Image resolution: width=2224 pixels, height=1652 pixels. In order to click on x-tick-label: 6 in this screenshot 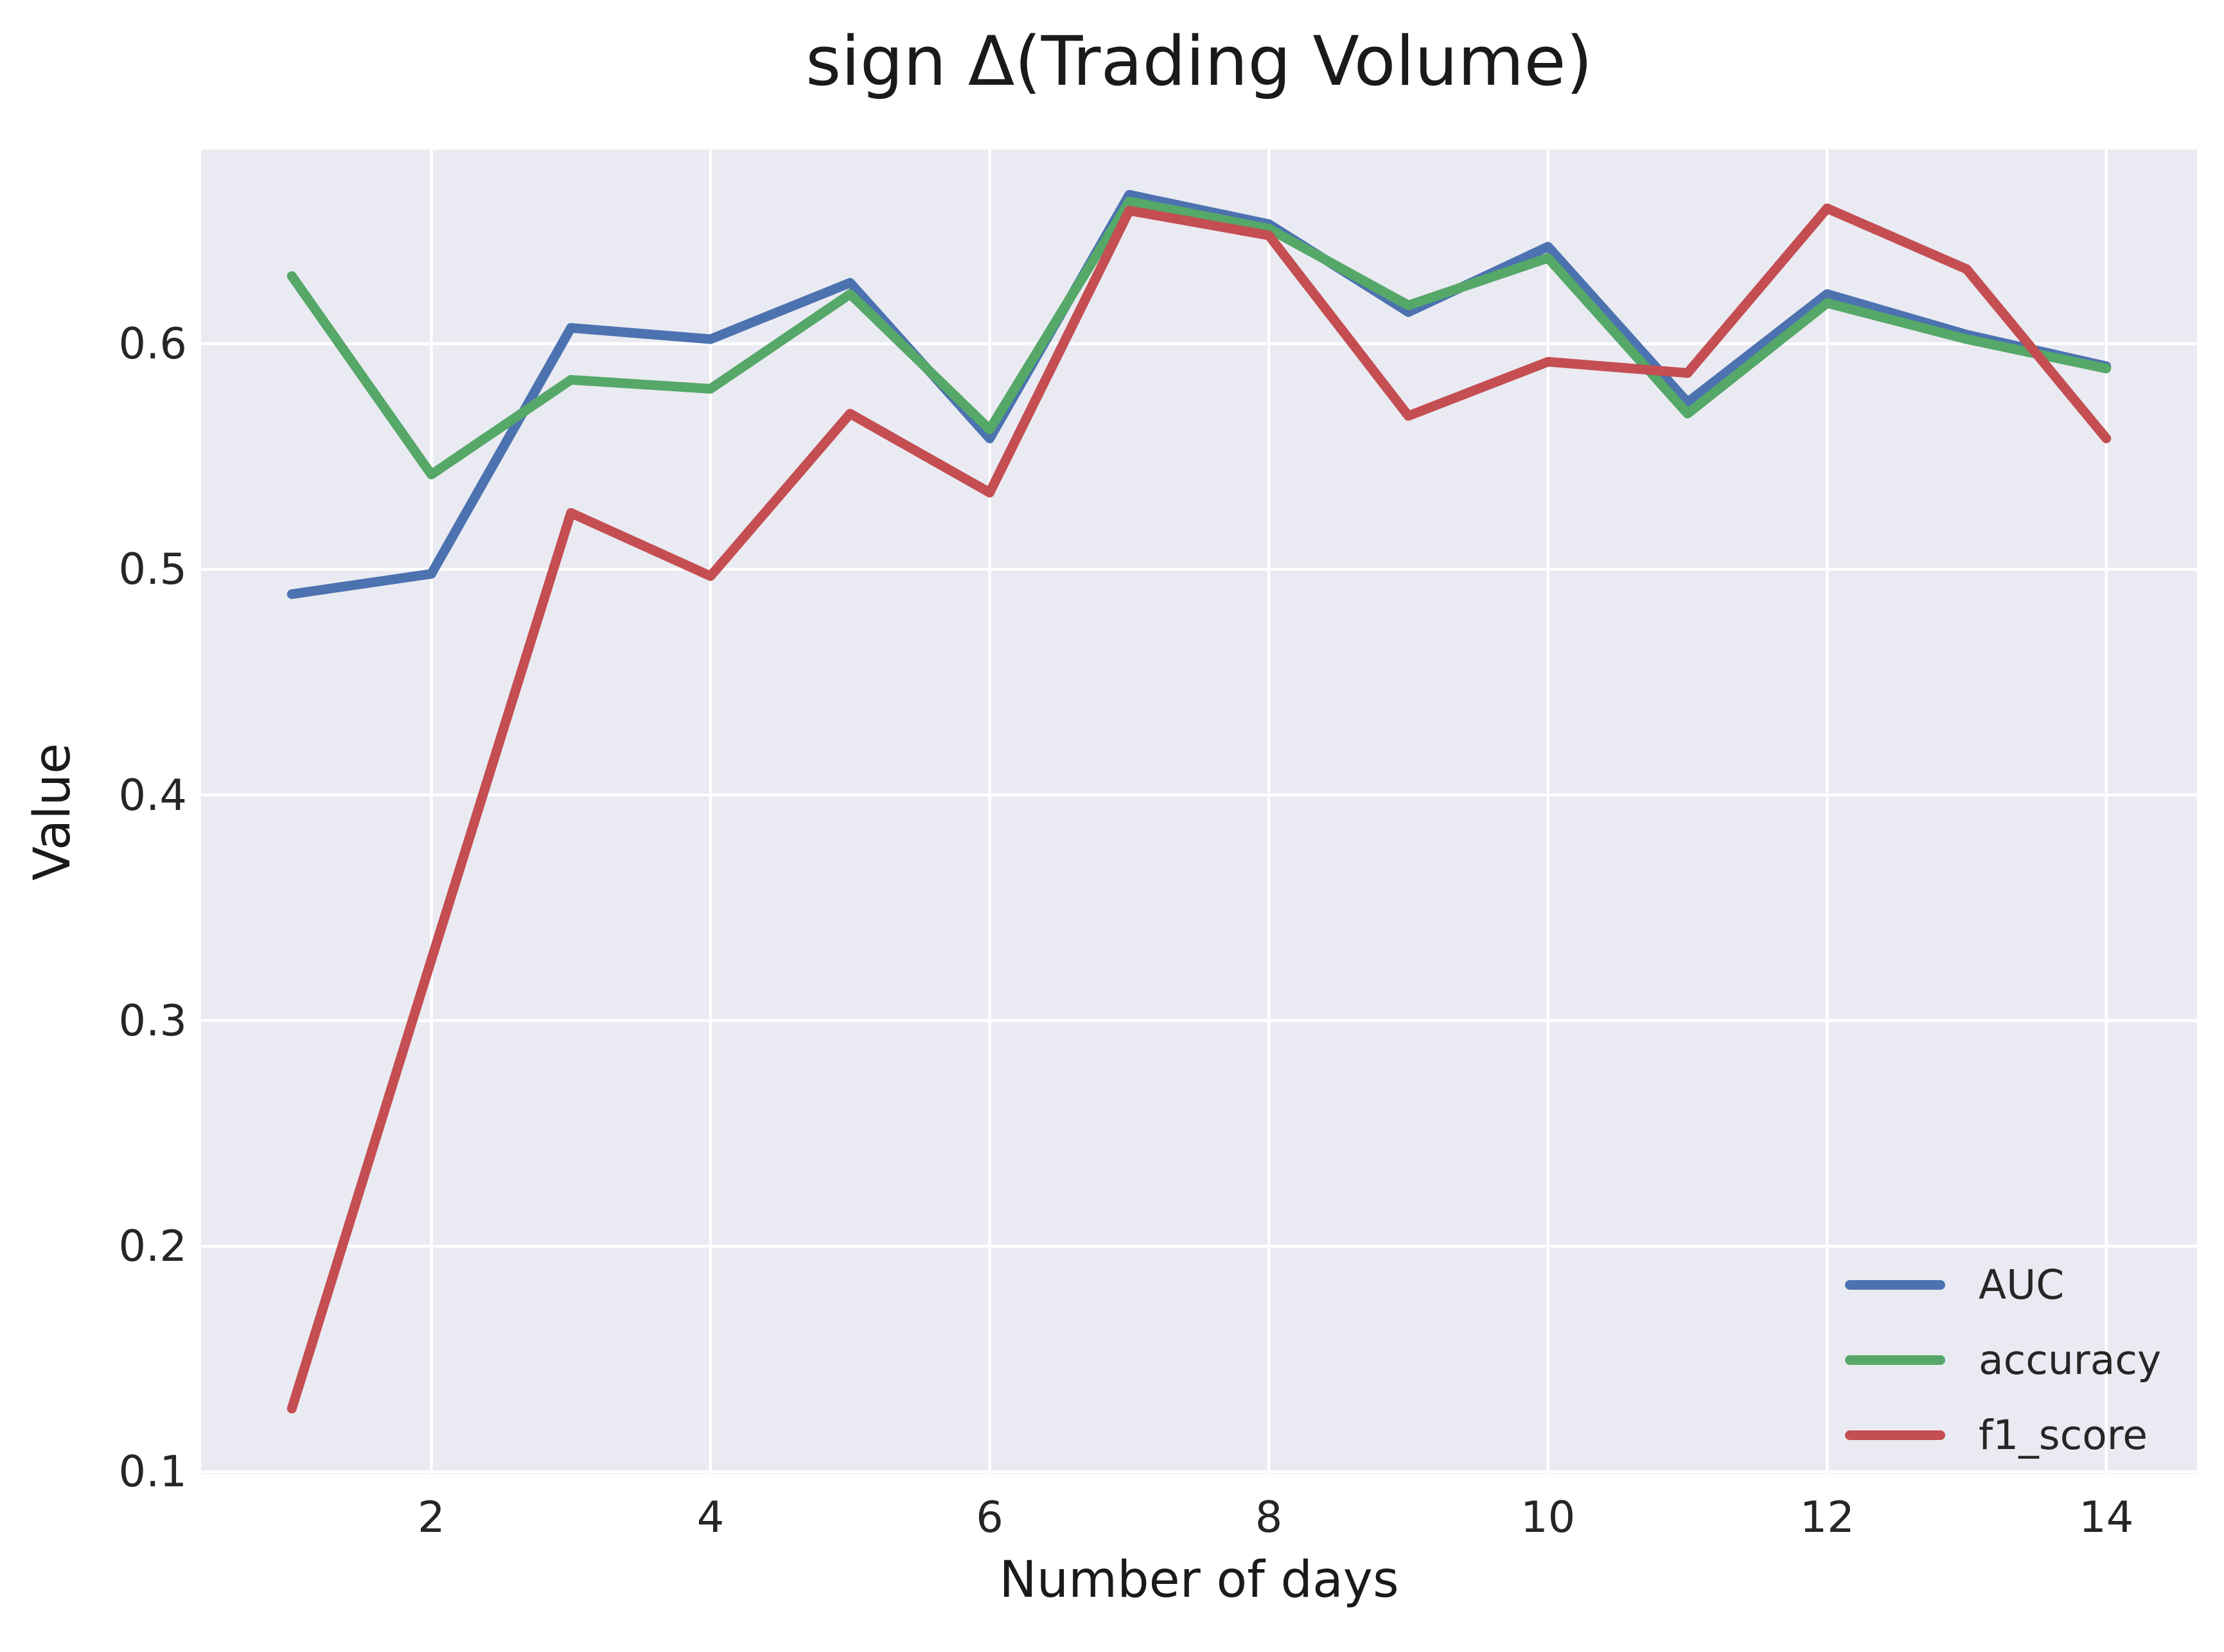, I will do `click(989, 1517)`.